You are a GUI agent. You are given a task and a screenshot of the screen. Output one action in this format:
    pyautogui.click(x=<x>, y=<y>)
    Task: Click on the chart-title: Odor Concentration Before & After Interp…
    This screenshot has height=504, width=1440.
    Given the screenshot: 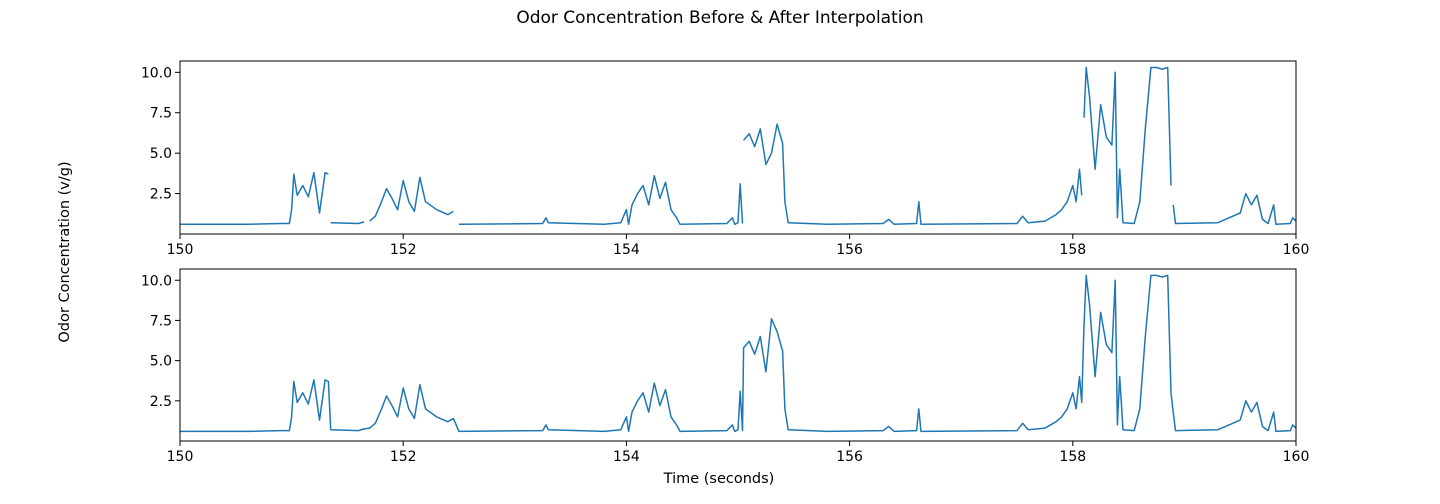 What is the action you would take?
    pyautogui.click(x=719, y=18)
    